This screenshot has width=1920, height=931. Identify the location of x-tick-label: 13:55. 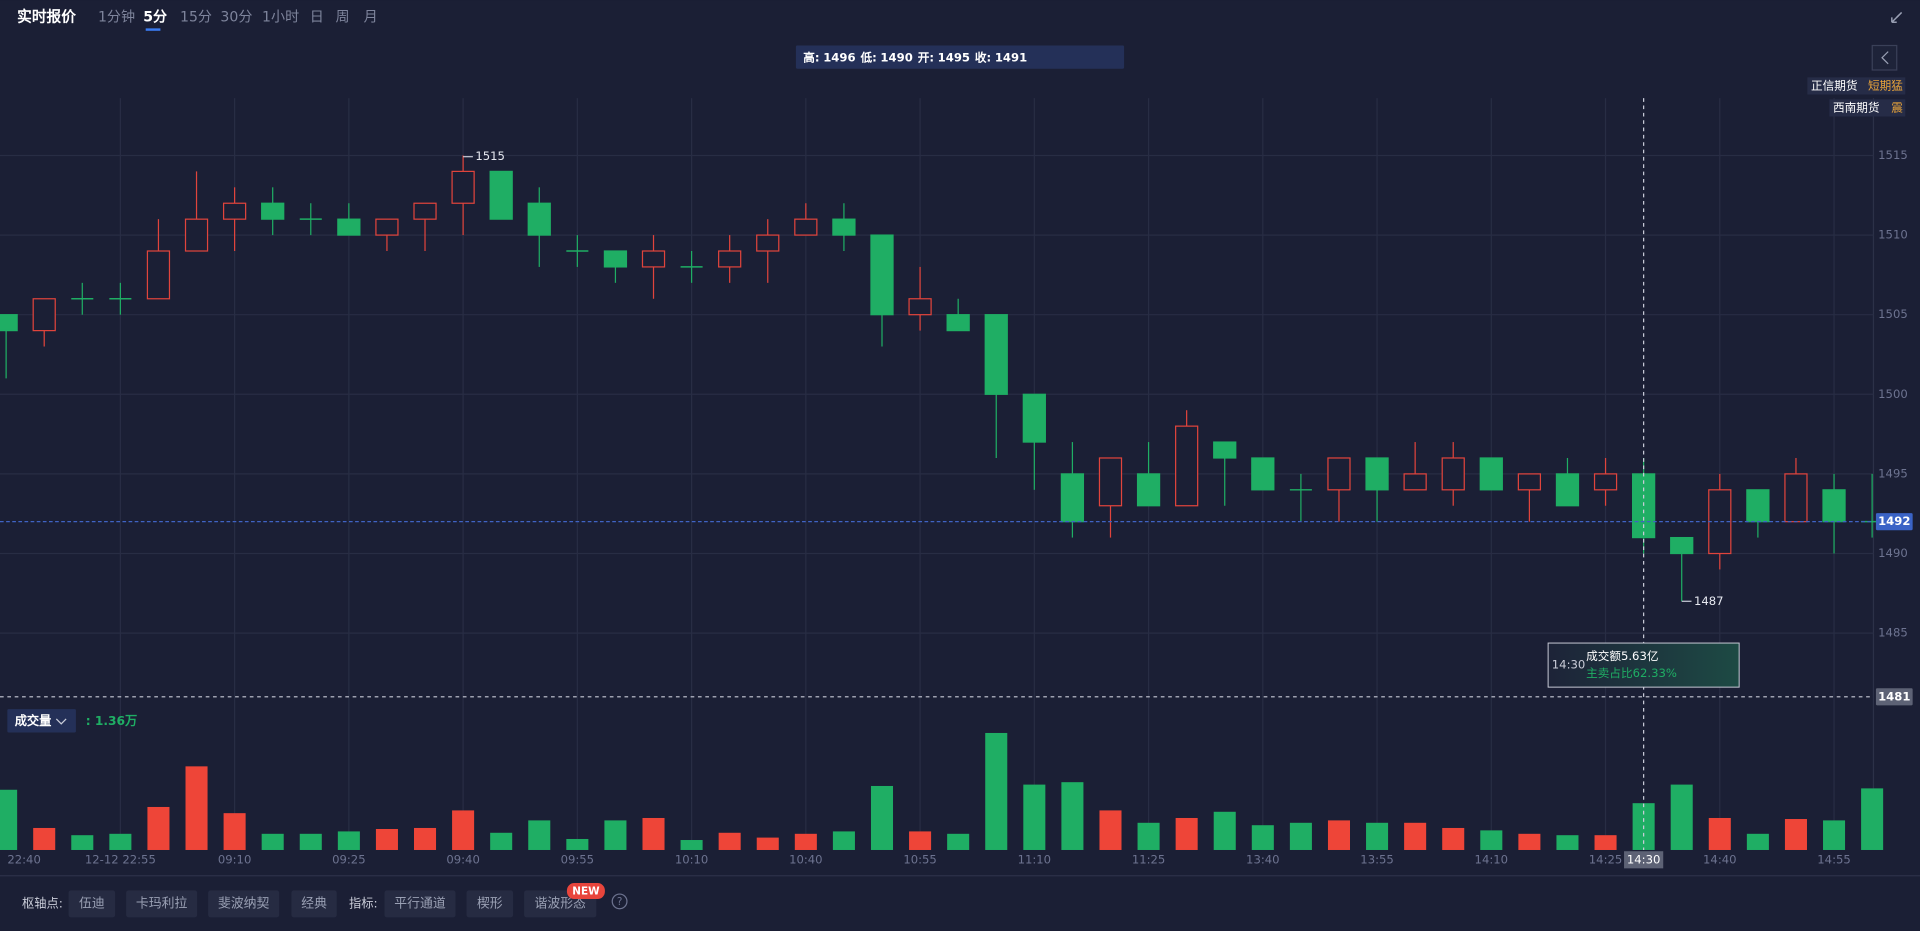
(1377, 859).